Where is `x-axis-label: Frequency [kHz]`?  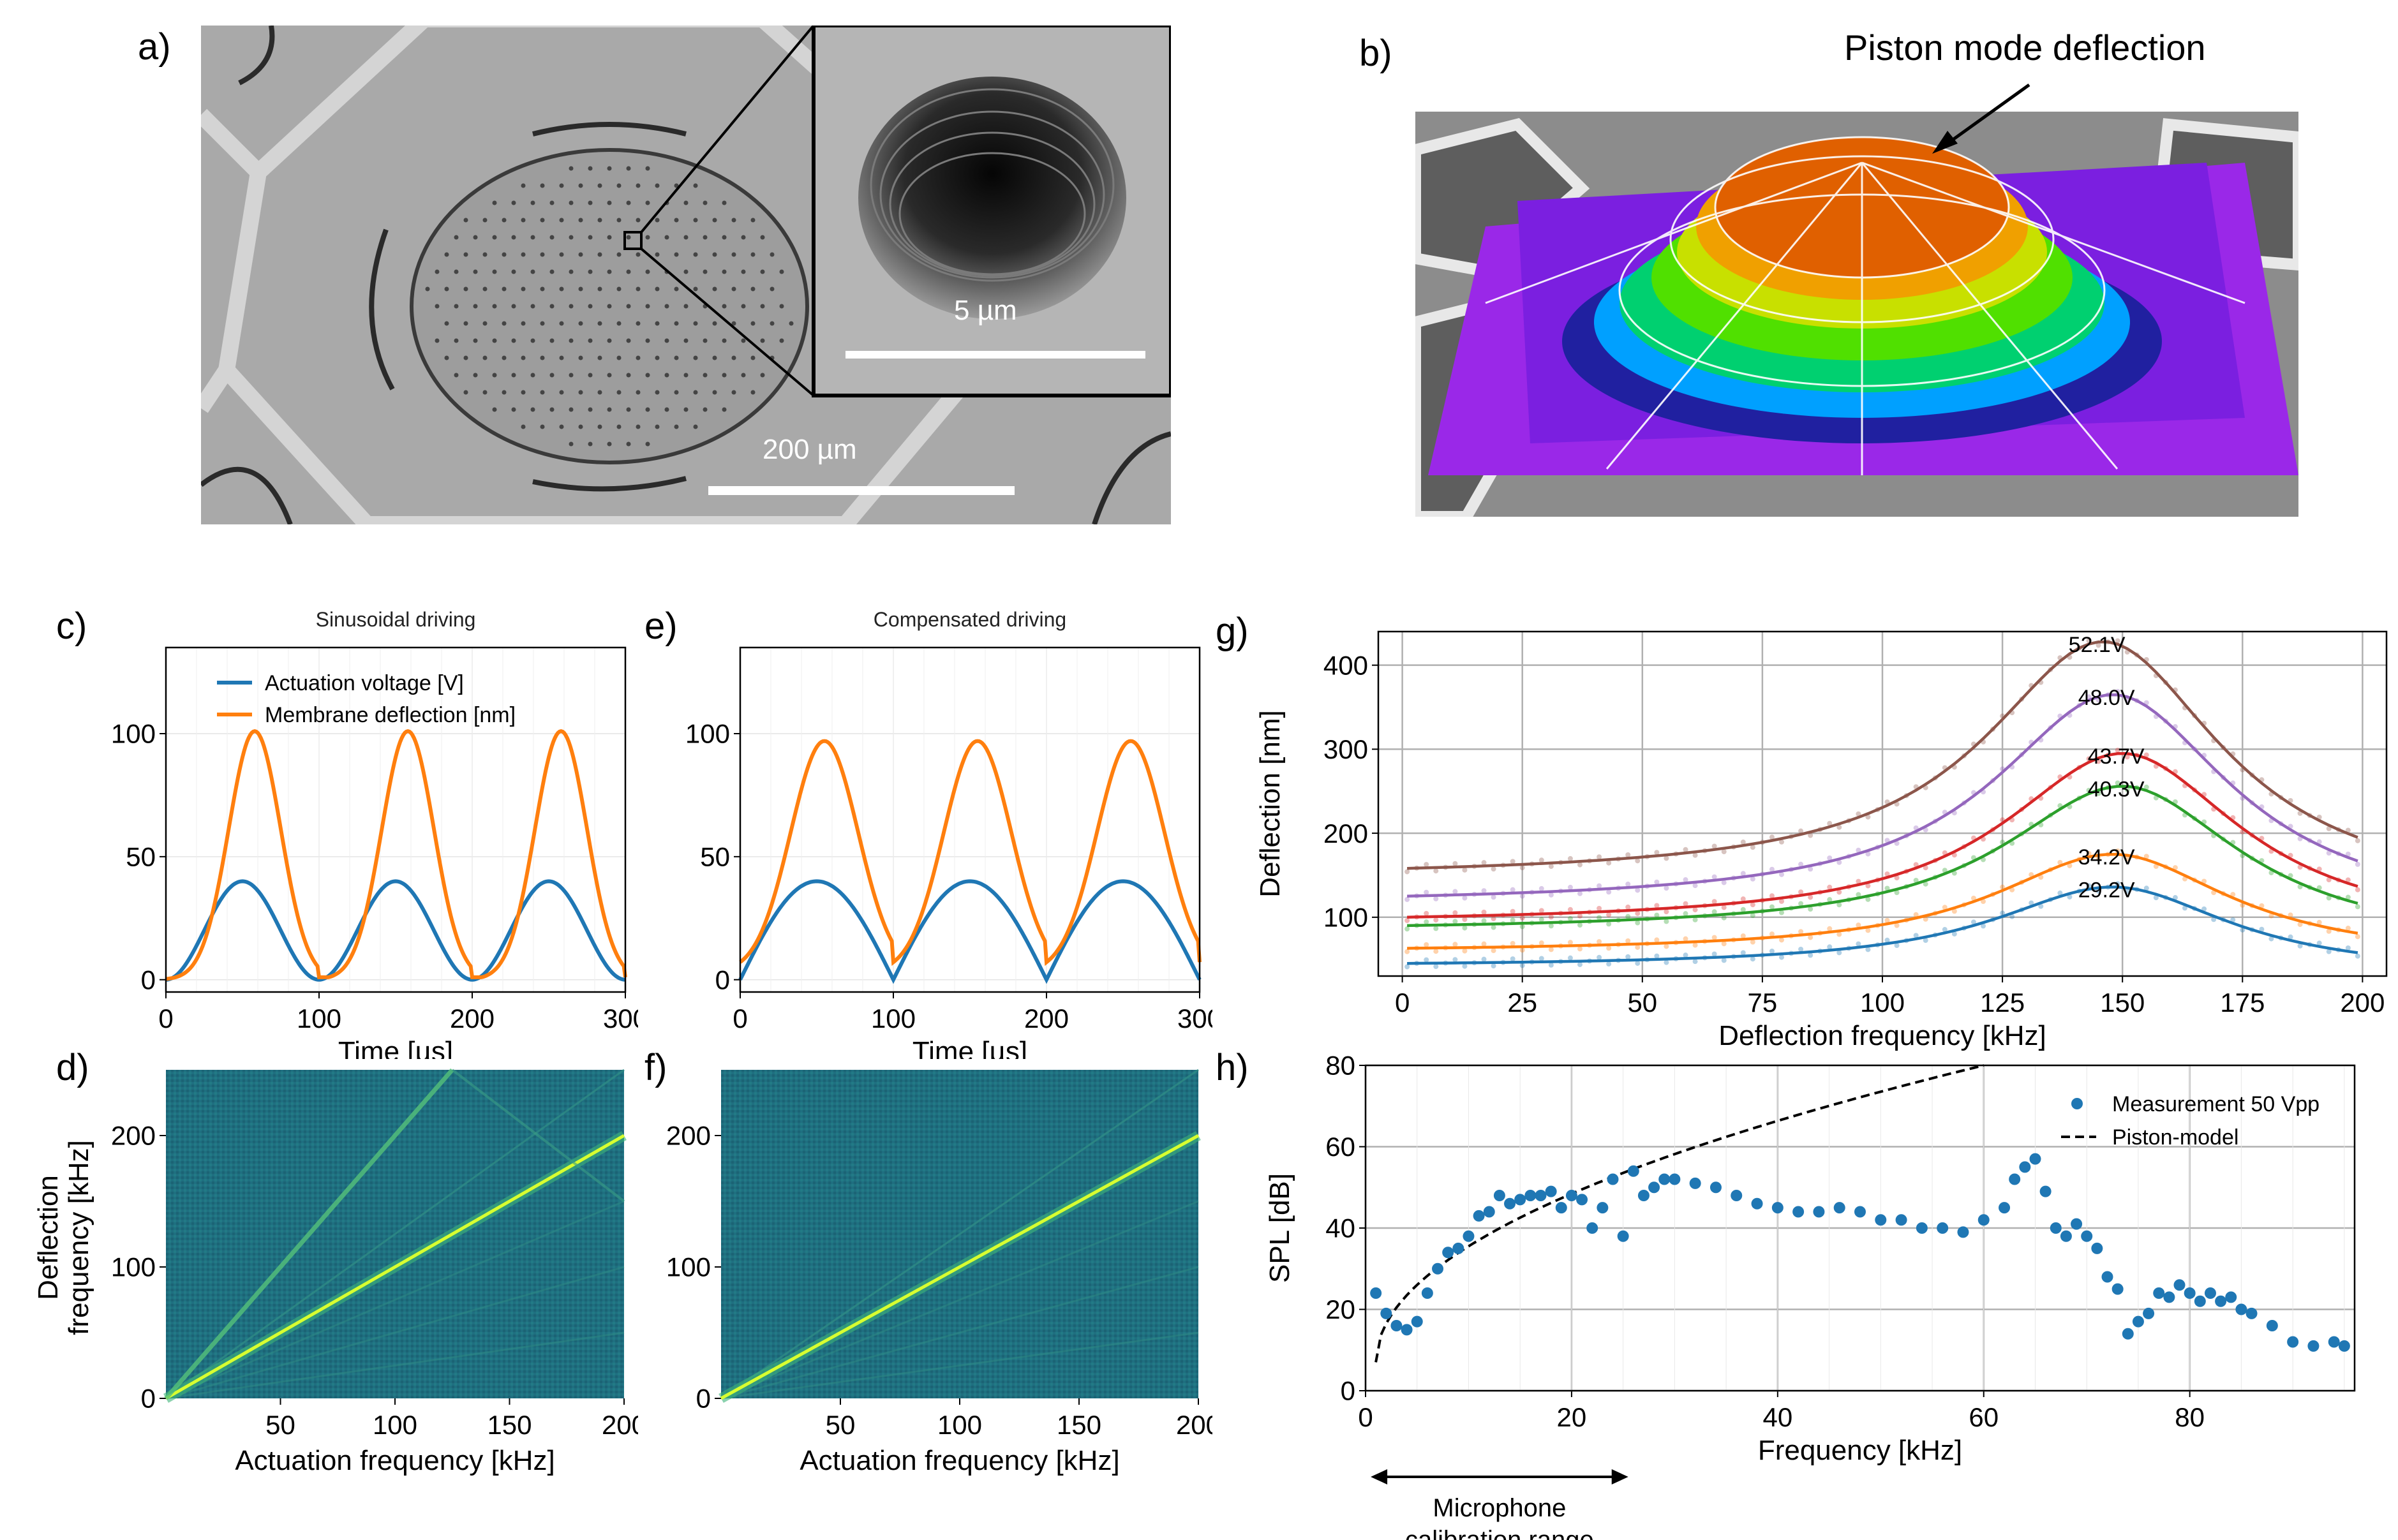
x-axis-label: Frequency [kHz] is located at coordinates (1860, 1450).